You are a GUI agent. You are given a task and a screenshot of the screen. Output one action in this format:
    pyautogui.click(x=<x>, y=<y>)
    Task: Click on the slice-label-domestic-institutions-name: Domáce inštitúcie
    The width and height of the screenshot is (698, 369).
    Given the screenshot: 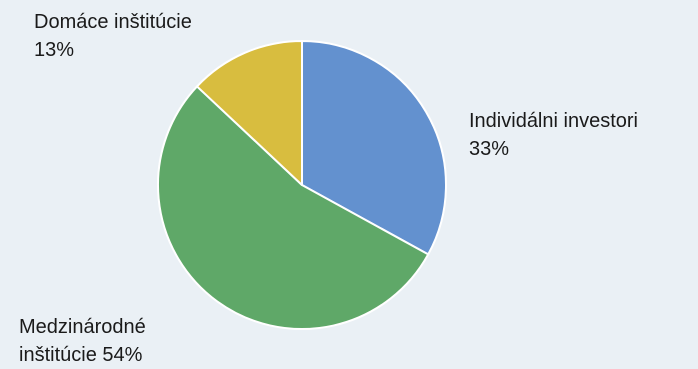 What is the action you would take?
    pyautogui.click(x=113, y=22)
    